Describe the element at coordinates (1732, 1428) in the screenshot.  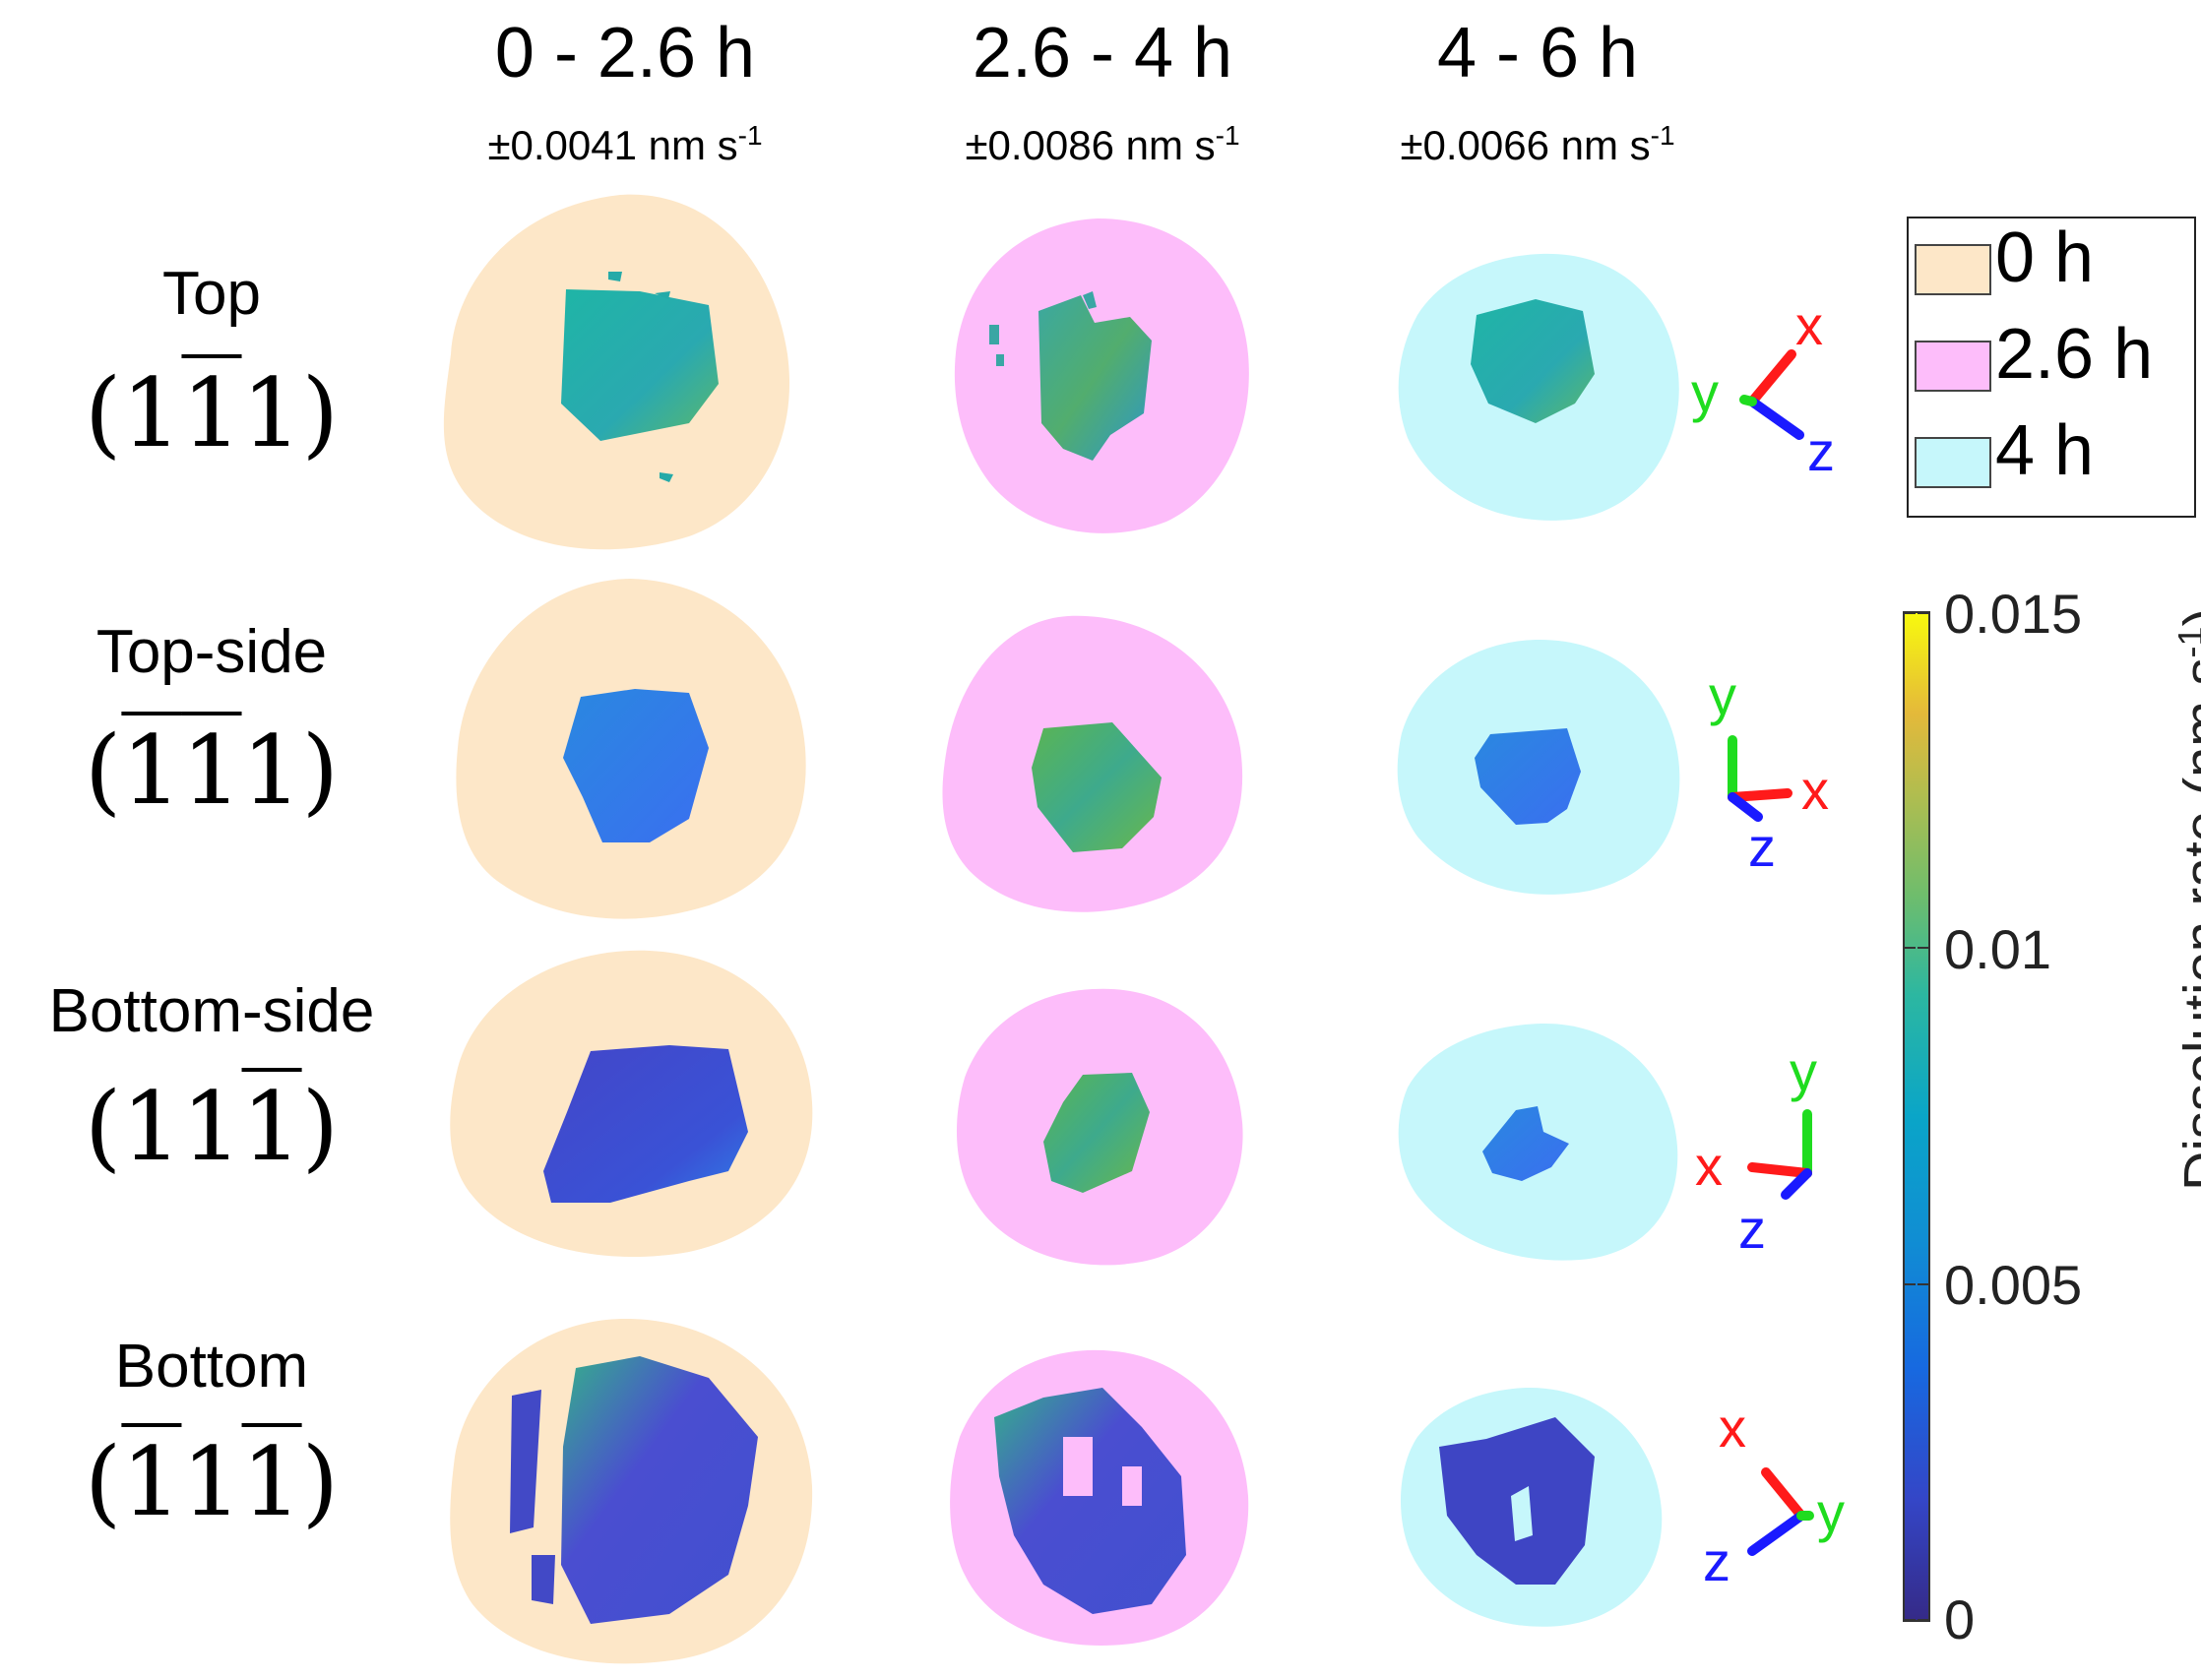
I see `axis-label-x-bottom: x` at that location.